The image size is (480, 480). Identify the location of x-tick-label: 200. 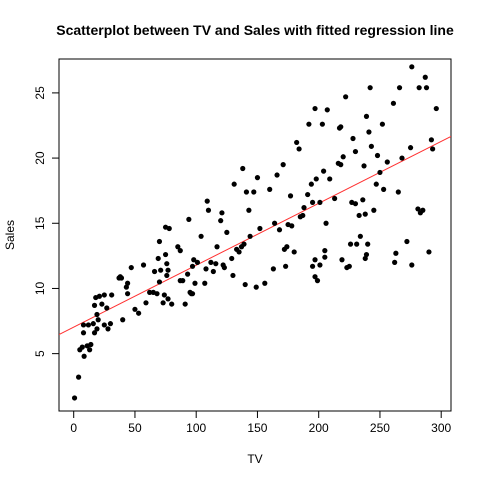
(319, 428).